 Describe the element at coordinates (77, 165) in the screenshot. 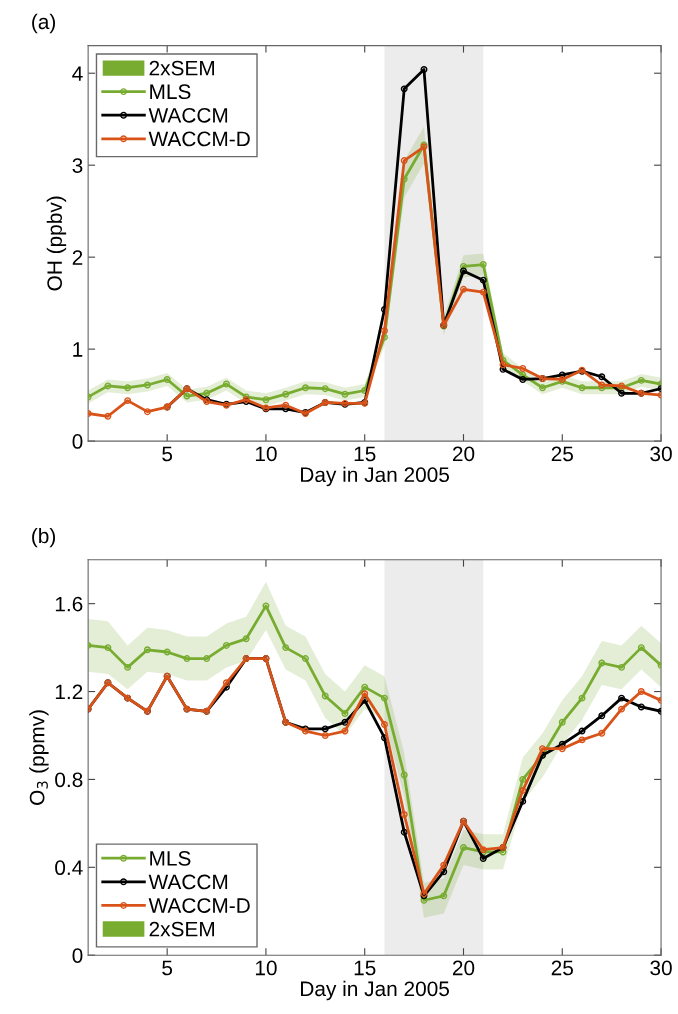

I see `y-tick-label: 3` at that location.